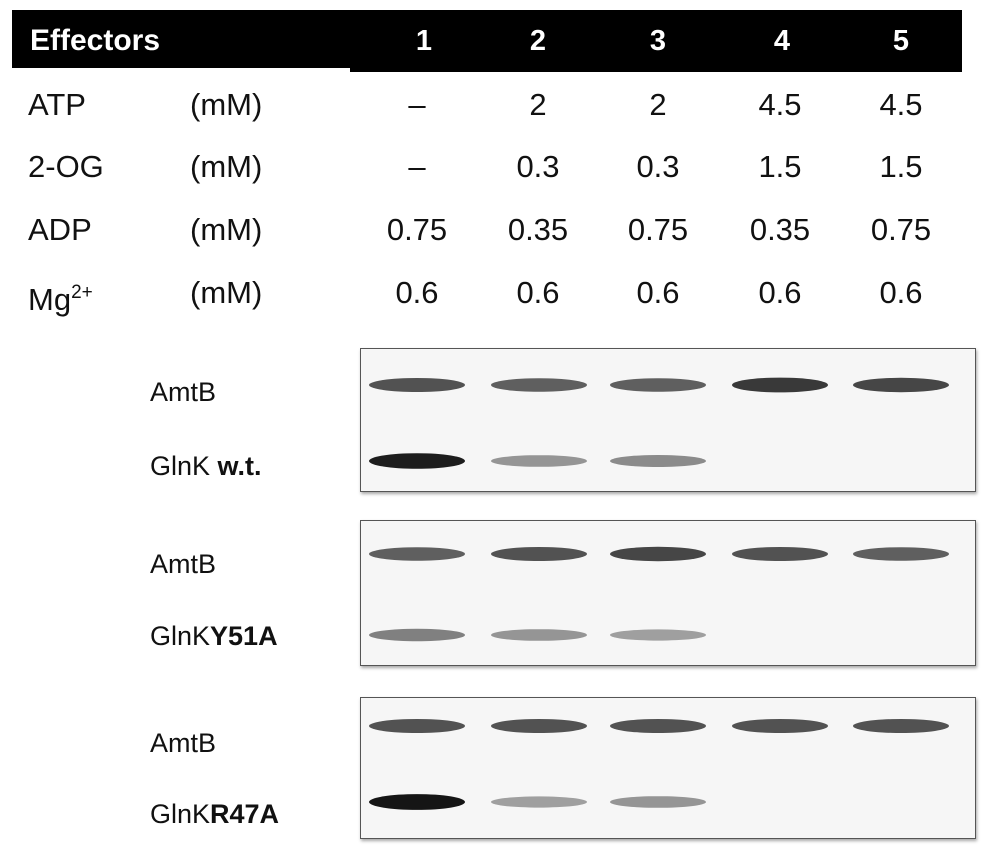  I want to click on effector-name: ADP, so click(60, 229).